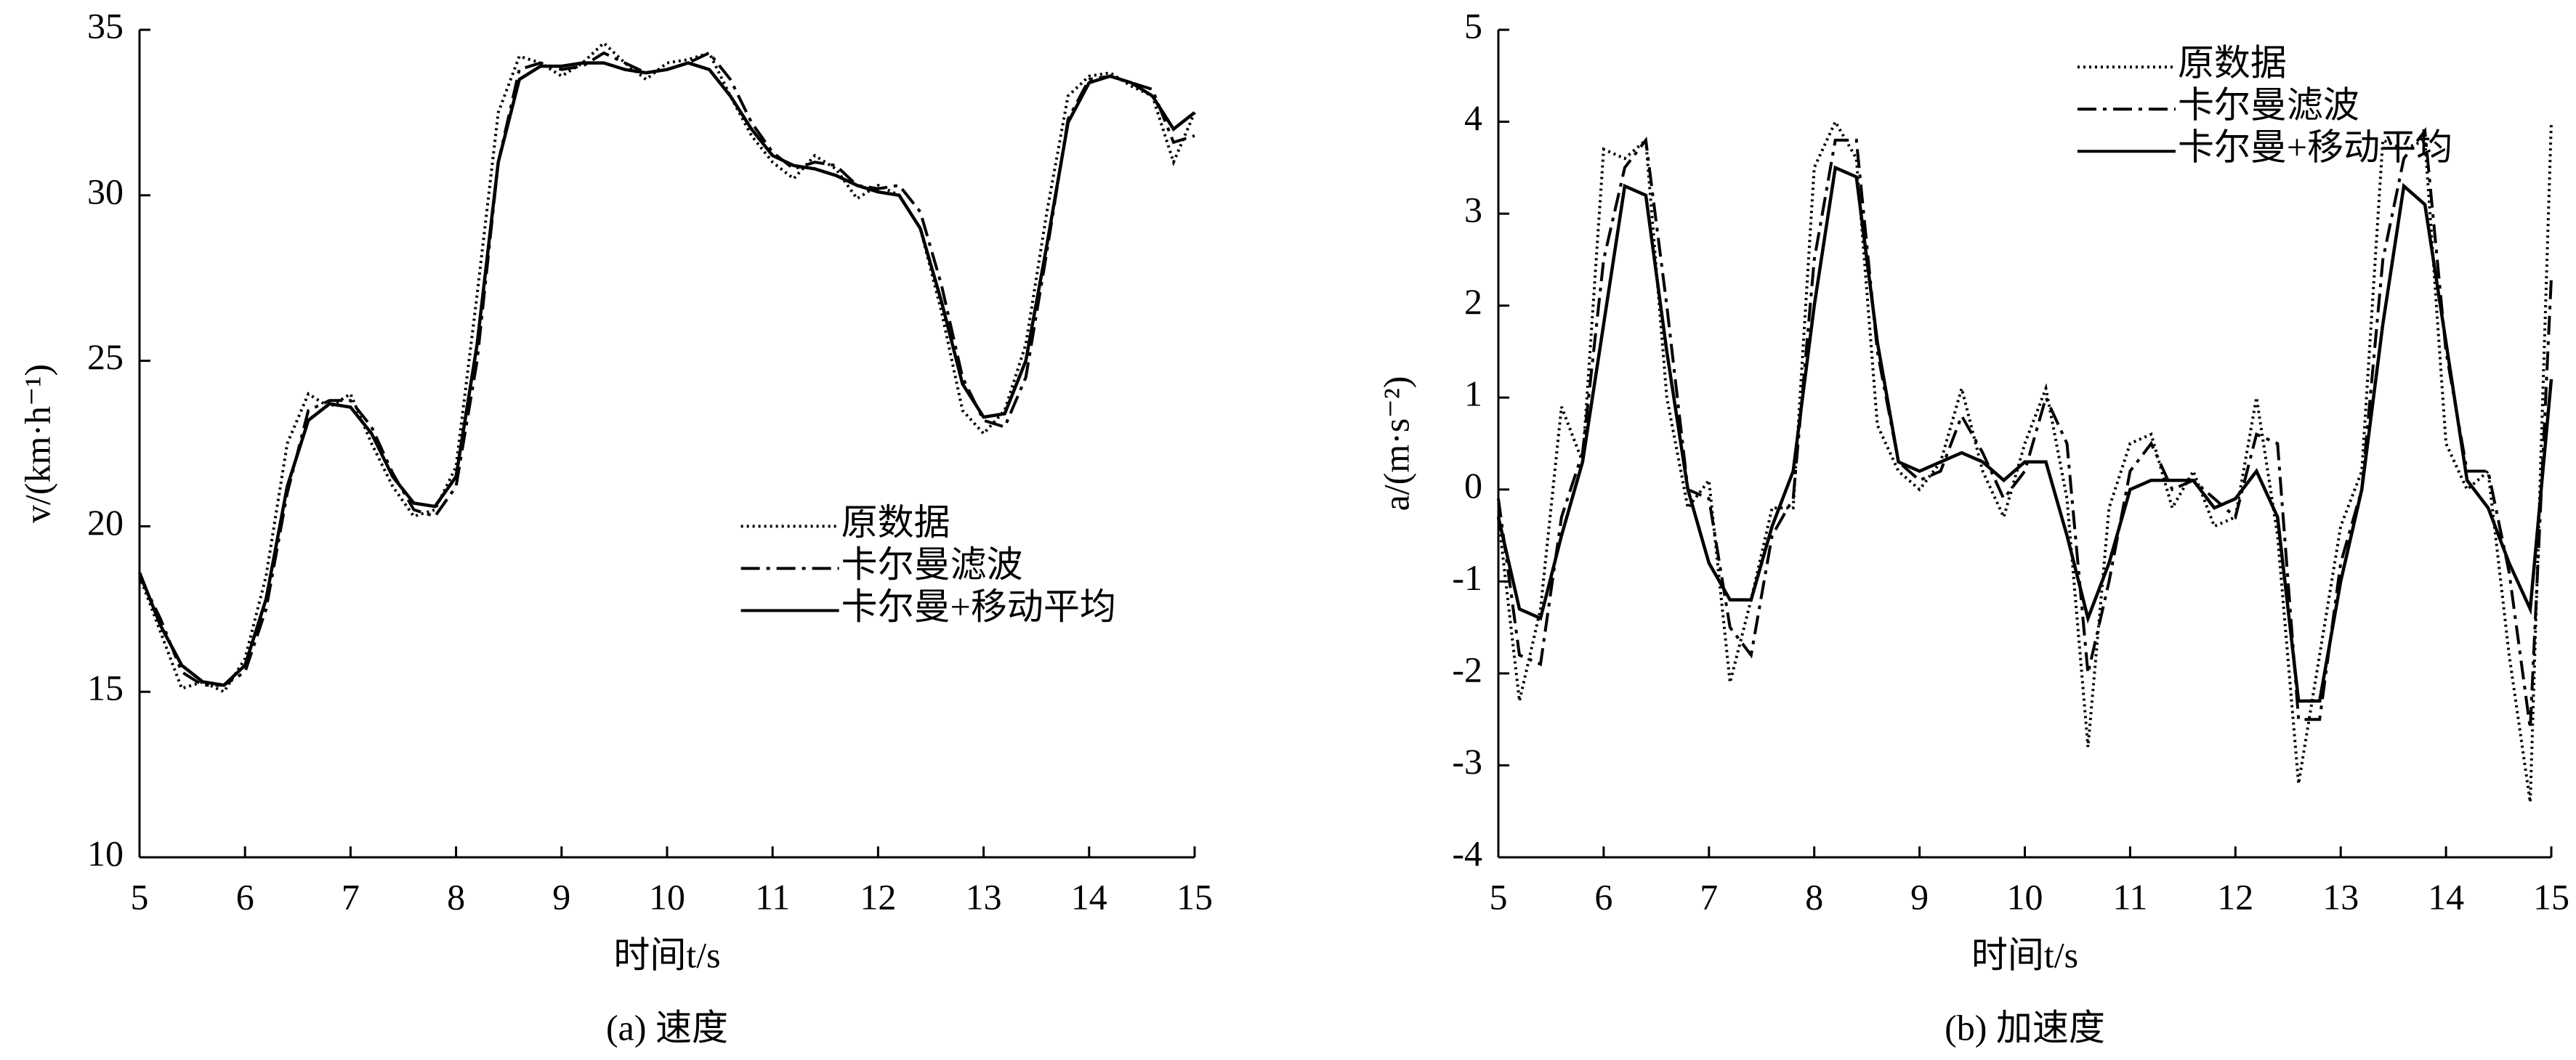 This screenshot has height=1060, width=2576. Describe the element at coordinates (106, 357) in the screenshot. I see `y-tick-label: 25` at that location.